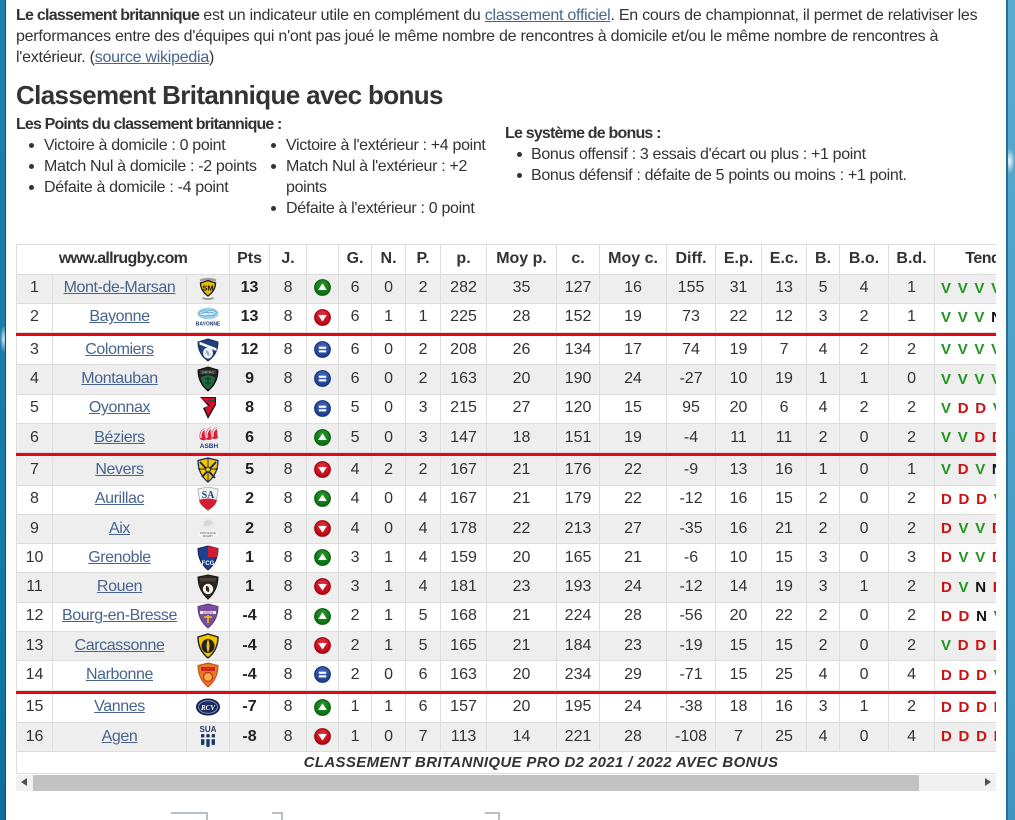 The image size is (1015, 820). Describe the element at coordinates (207, 288) in the screenshot. I see `svg-text: SM` at that location.